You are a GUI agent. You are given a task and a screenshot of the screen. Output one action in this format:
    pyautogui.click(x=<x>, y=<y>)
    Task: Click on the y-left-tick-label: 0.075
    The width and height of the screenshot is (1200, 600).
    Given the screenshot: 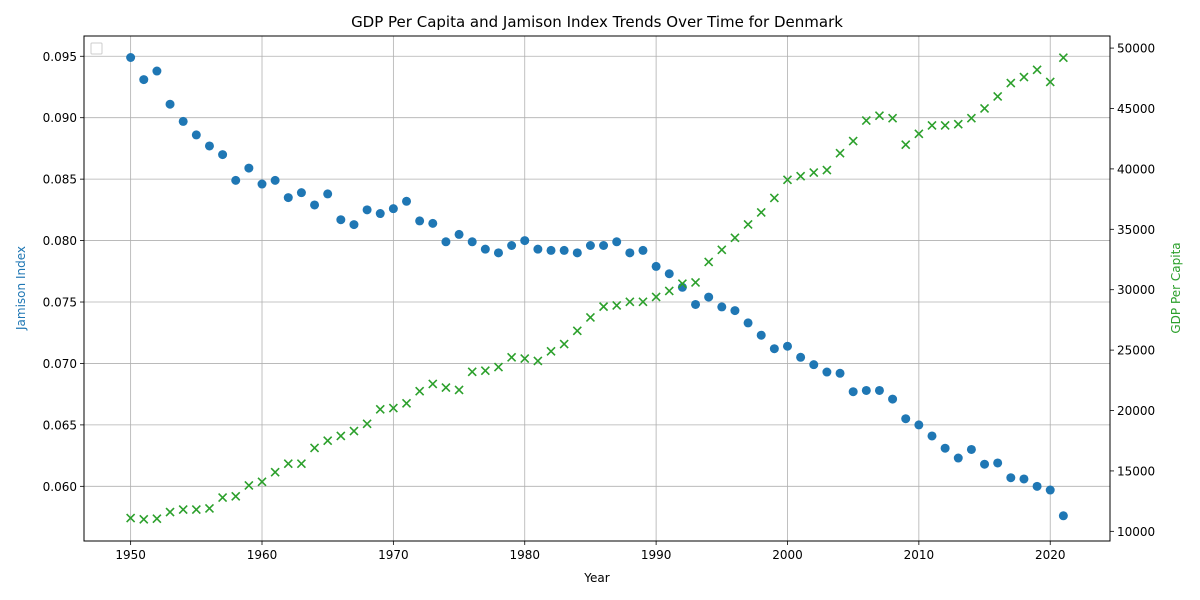 What is the action you would take?
    pyautogui.click(x=60, y=303)
    